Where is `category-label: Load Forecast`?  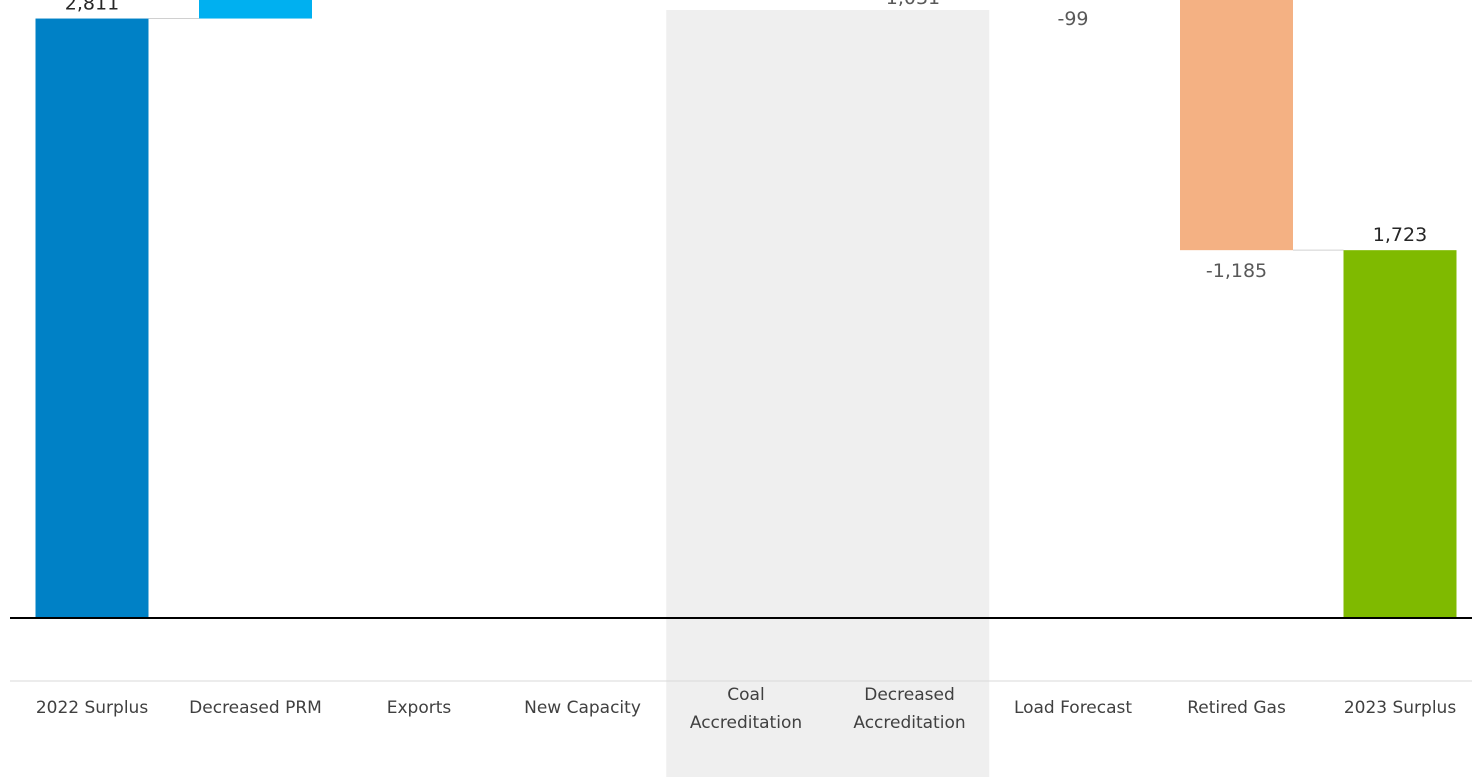 category-label: Load Forecast is located at coordinates (1073, 708).